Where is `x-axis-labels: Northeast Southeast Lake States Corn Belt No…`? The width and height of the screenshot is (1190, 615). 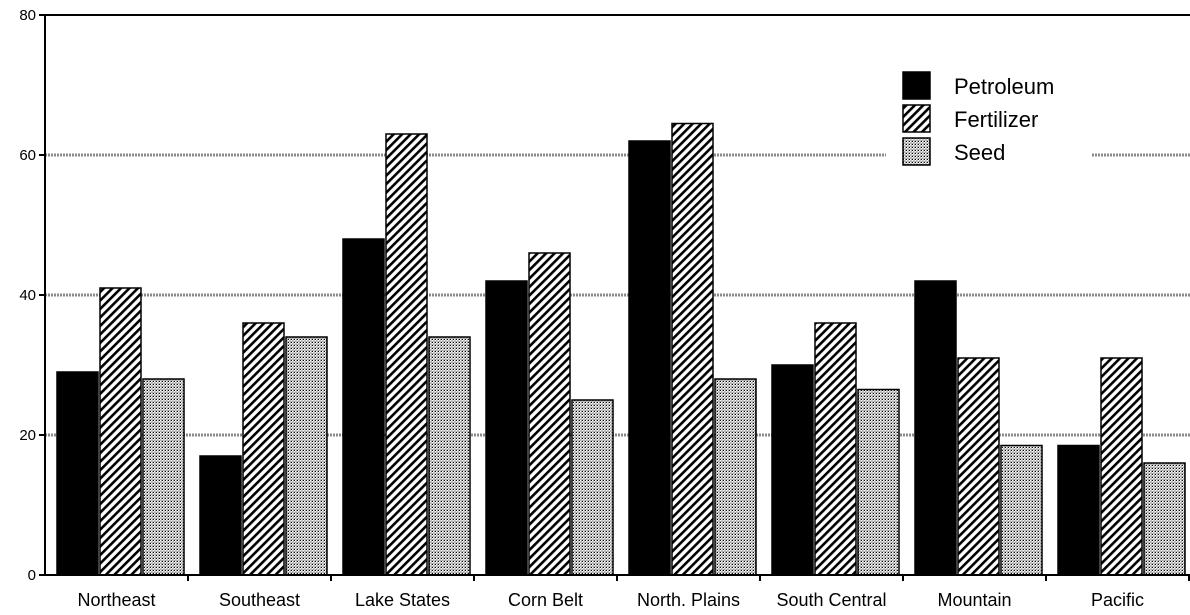 x-axis-labels: Northeast Southeast Lake States Corn Belt No… is located at coordinates (610, 600).